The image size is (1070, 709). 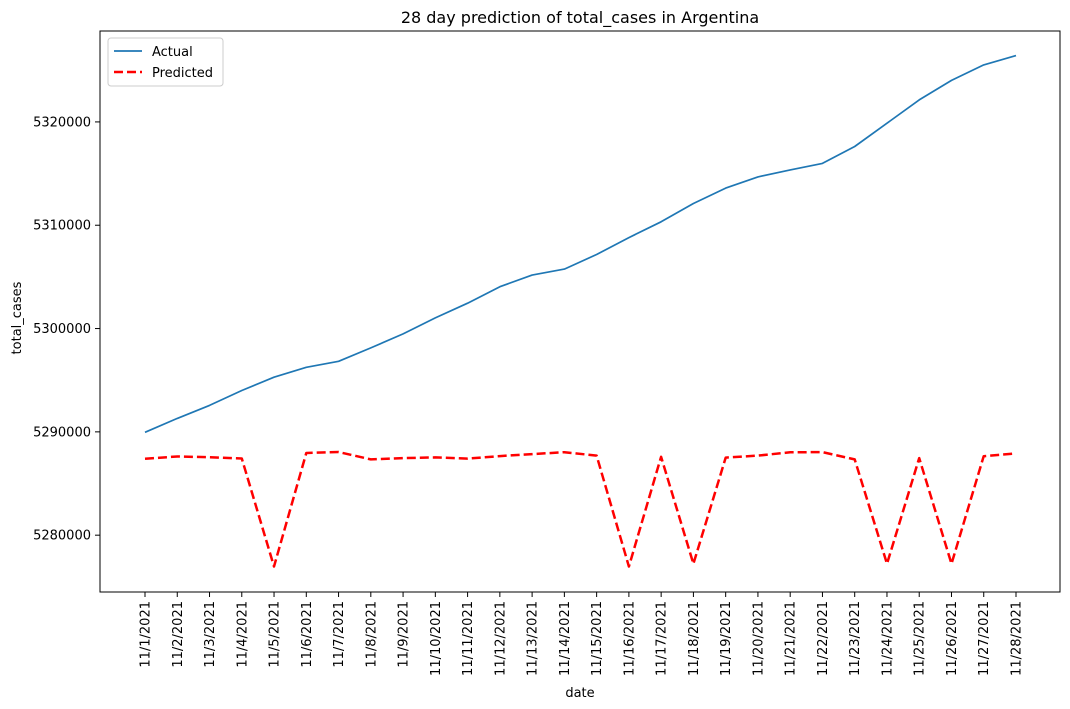 What do you see at coordinates (468, 638) in the screenshot?
I see `x-tick-label: 11/11/2021` at bounding box center [468, 638].